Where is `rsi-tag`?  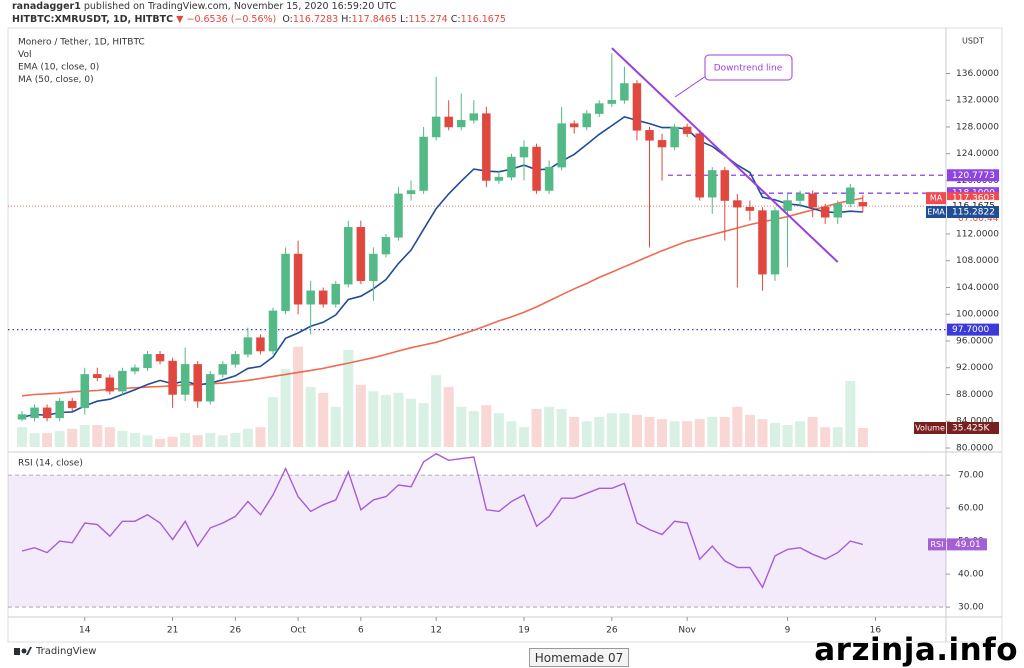 rsi-tag is located at coordinates (967, 544).